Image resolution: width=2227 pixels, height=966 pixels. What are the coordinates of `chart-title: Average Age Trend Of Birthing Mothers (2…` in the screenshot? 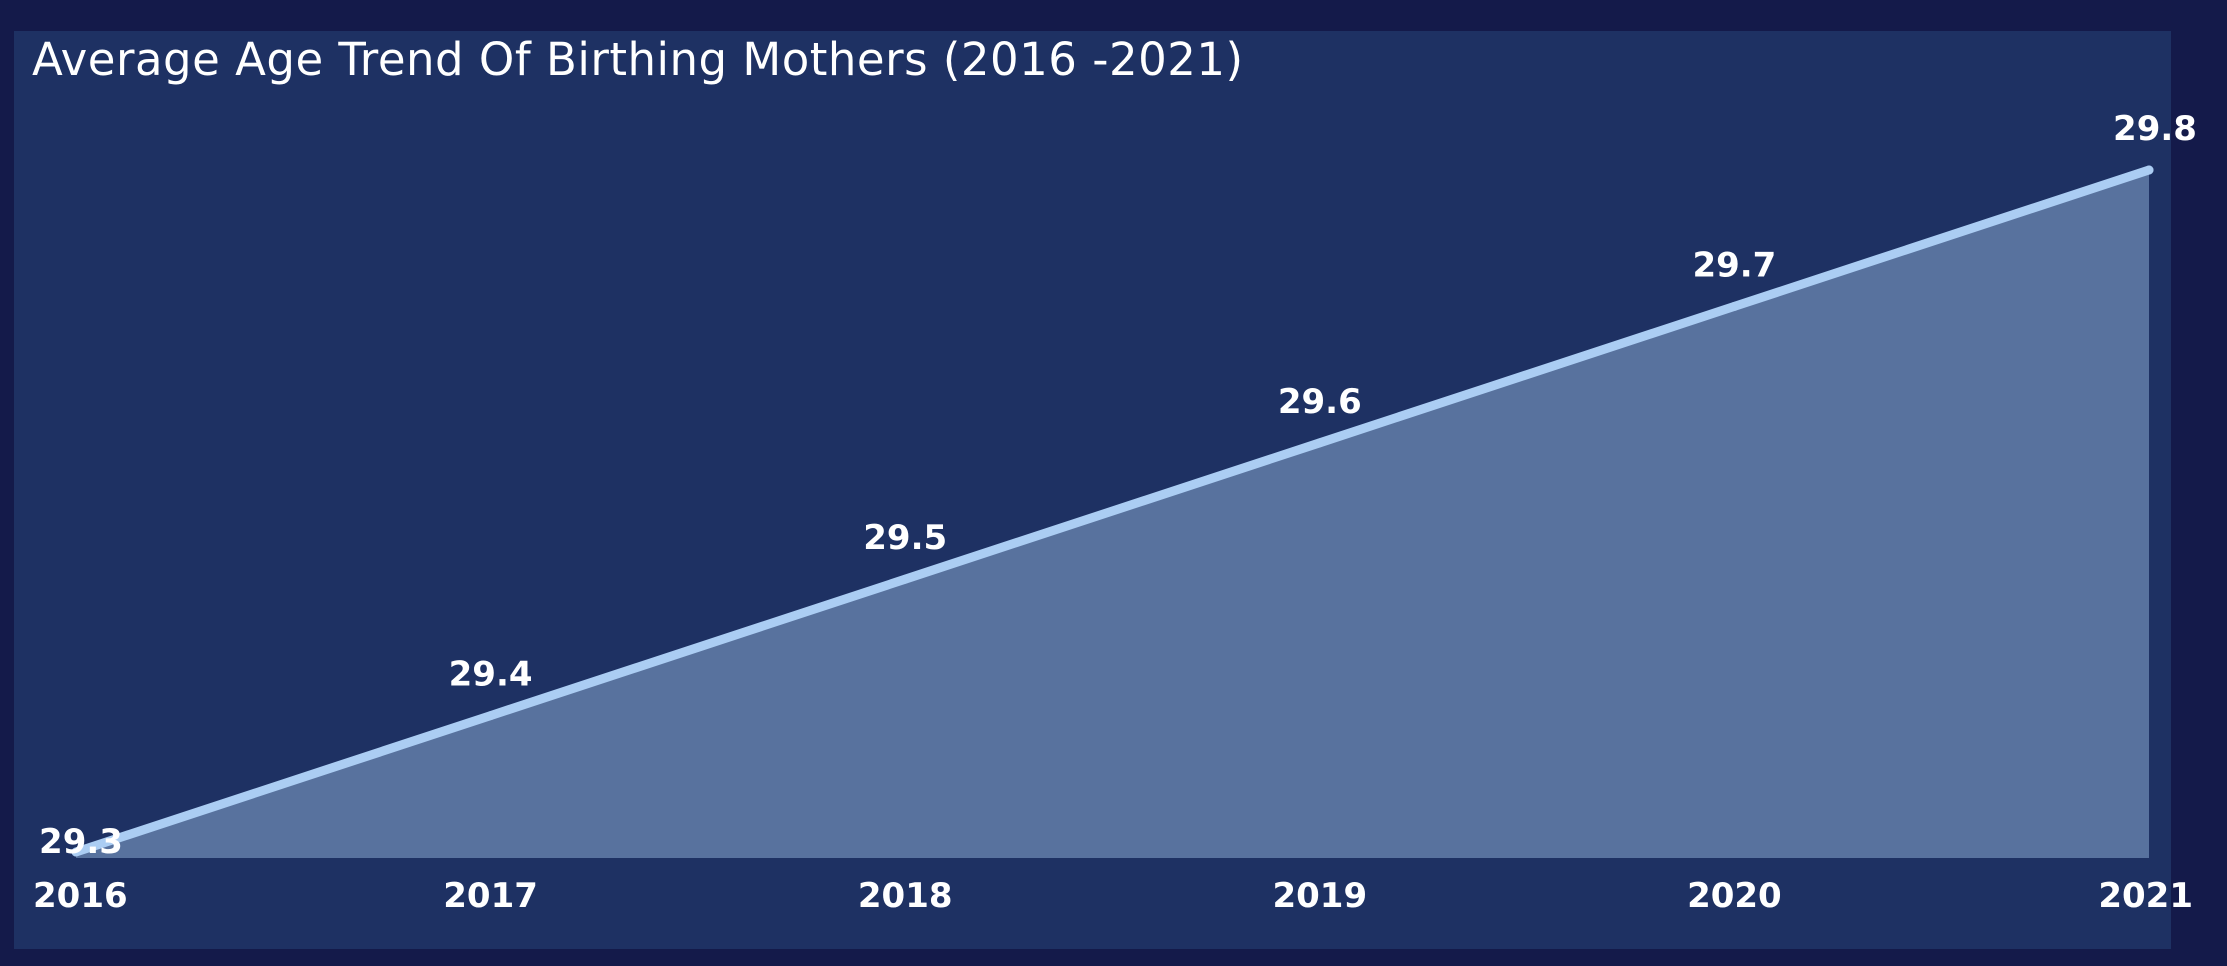 It's located at (638, 59).